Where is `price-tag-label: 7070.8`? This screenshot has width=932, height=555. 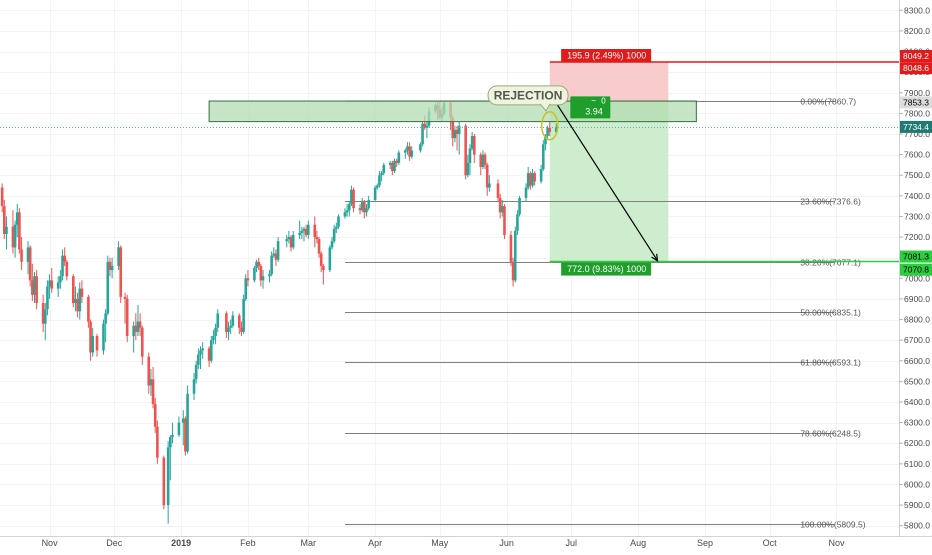
price-tag-label: 7070.8 is located at coordinates (916, 270).